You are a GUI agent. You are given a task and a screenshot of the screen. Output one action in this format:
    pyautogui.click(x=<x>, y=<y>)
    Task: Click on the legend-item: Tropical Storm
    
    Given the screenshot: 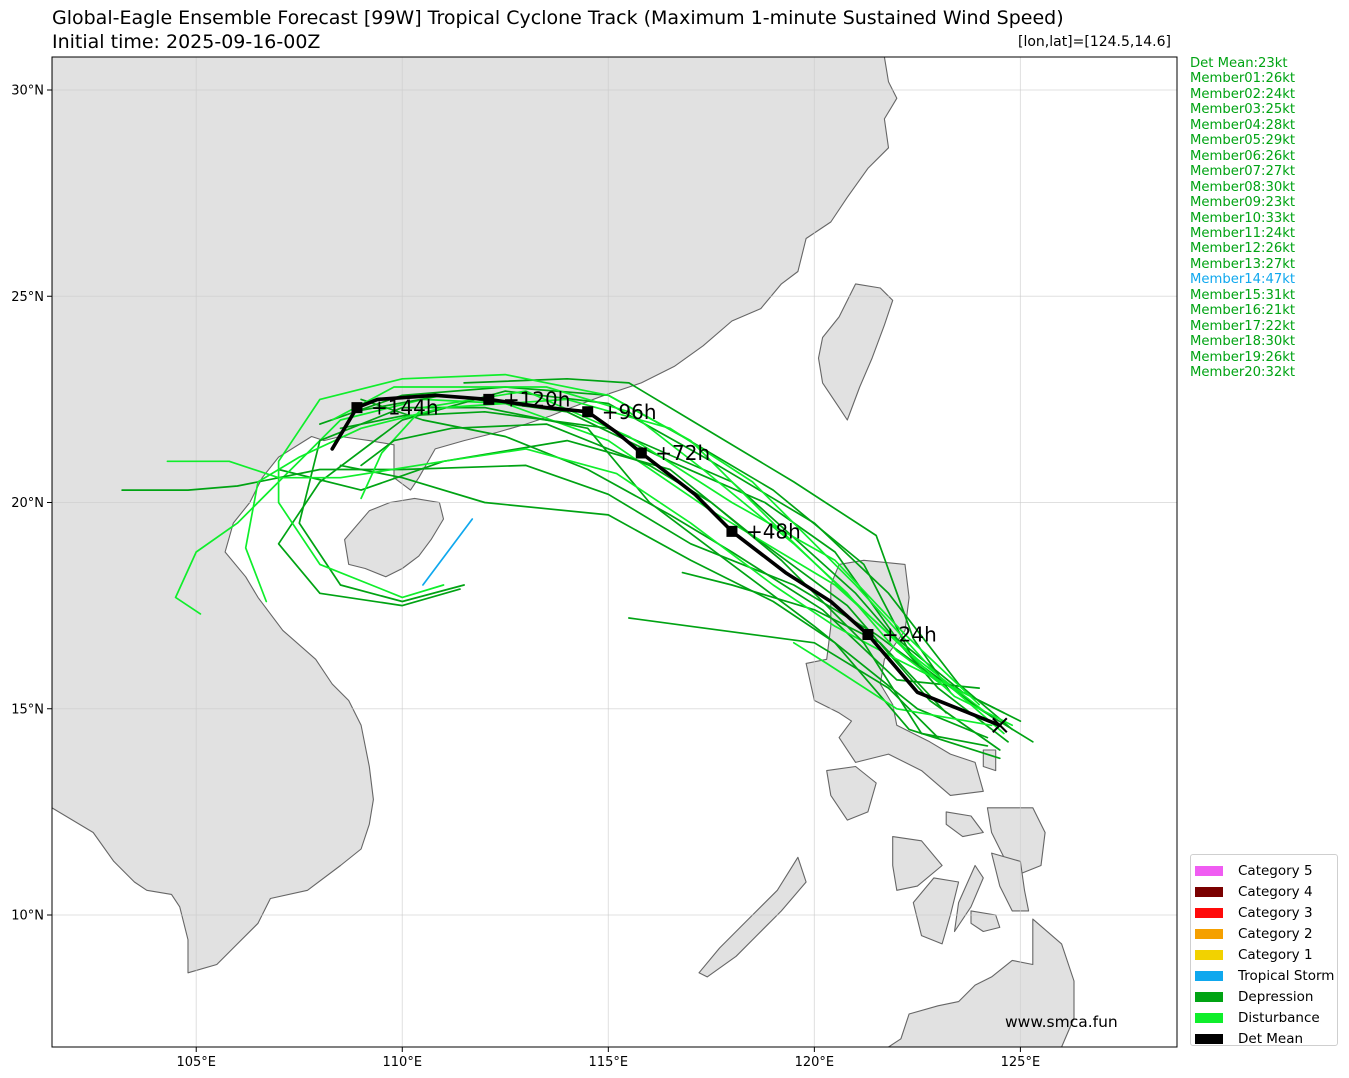 What is the action you would take?
    pyautogui.click(x=1266, y=975)
    